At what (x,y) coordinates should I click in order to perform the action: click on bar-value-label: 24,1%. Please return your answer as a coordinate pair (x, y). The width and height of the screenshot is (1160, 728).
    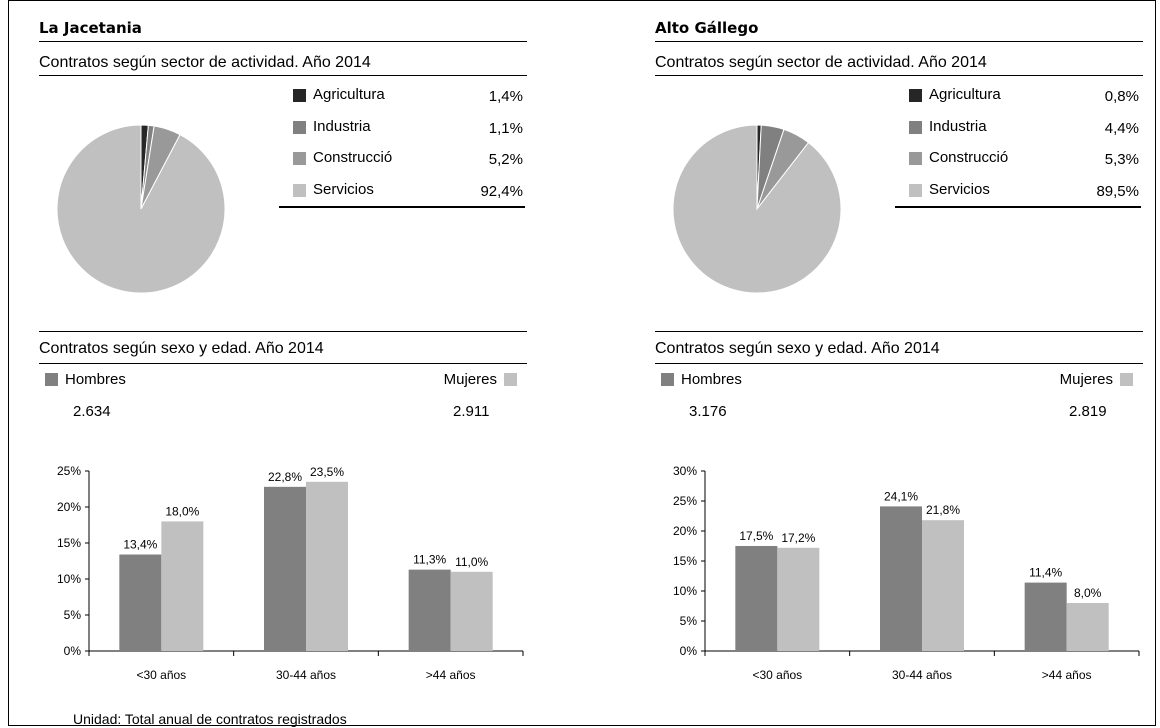
    Looking at the image, I should click on (901, 496).